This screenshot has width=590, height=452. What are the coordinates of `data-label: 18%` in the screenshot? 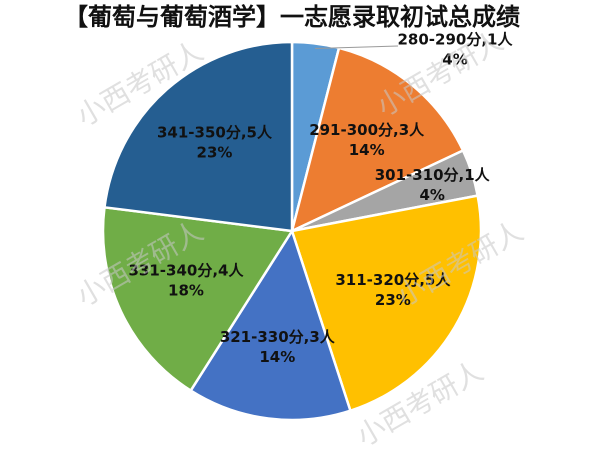 It's located at (186, 290).